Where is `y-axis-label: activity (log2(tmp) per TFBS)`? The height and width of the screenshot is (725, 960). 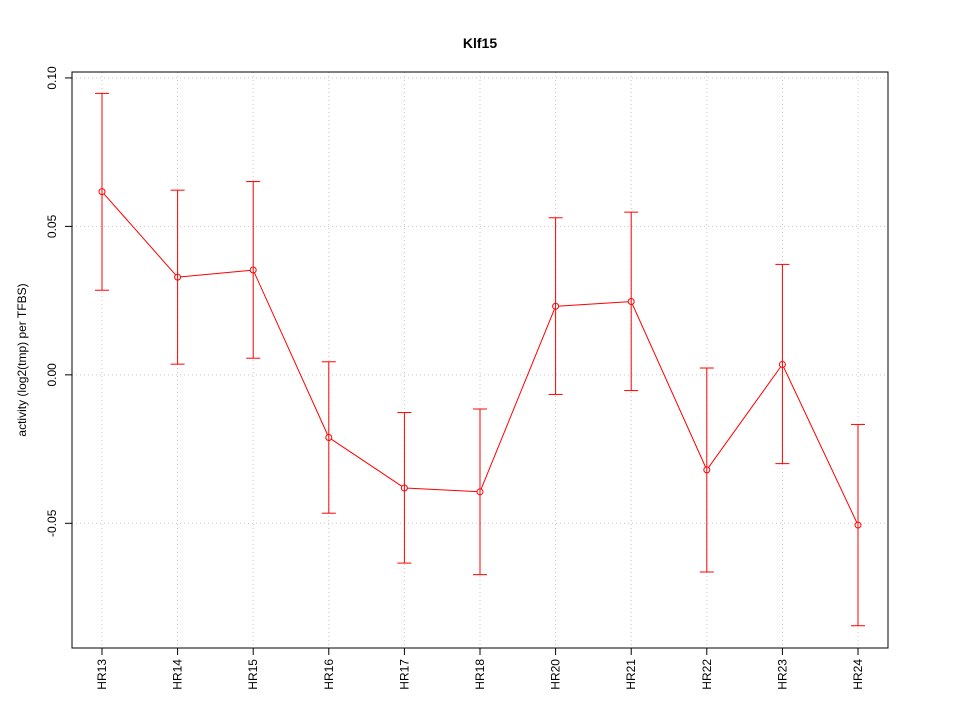
y-axis-label: activity (log2(tmp) per TFBS) is located at coordinates (22, 359).